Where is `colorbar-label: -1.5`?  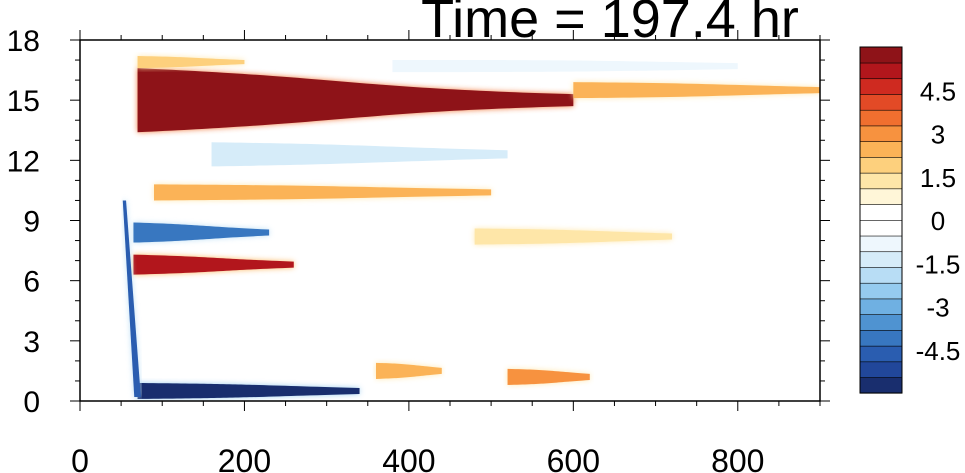
colorbar-label: -1.5 is located at coordinates (938, 264).